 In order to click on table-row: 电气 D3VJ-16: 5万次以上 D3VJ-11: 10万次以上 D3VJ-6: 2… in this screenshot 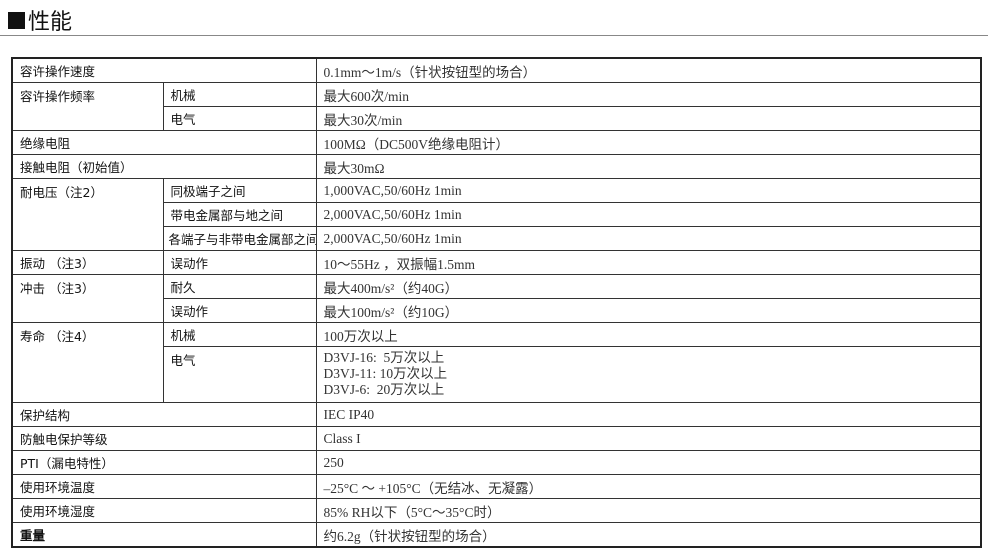, I will do `click(497, 374)`.